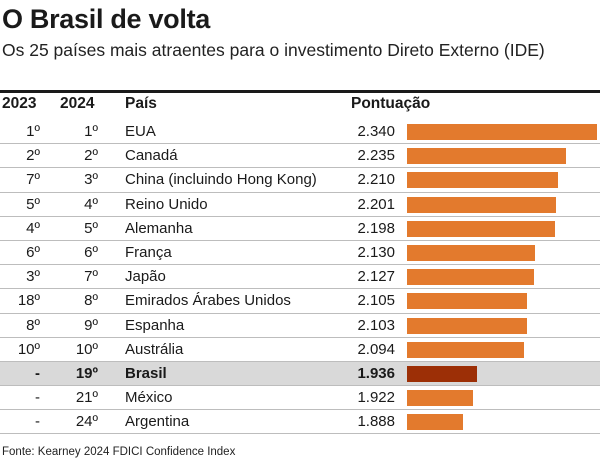  Describe the element at coordinates (300, 326) in the screenshot. I see `table-row: 8º 9º Espanha 2.103` at that location.